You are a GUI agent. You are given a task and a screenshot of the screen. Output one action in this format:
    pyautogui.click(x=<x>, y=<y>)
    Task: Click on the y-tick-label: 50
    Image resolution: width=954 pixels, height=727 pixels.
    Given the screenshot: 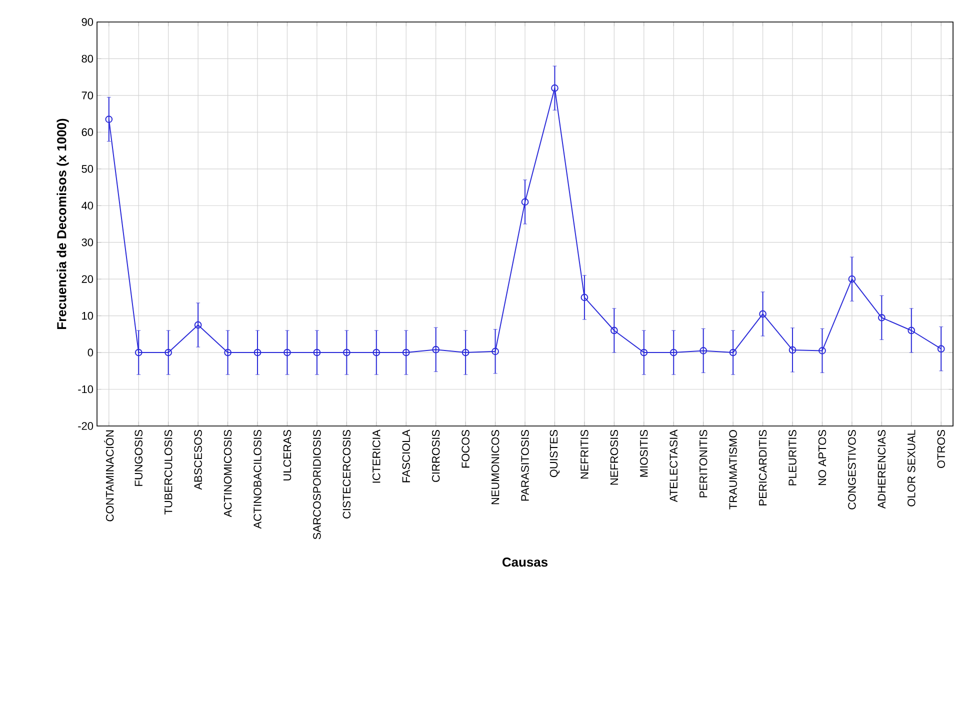 What is the action you would take?
    pyautogui.click(x=88, y=169)
    